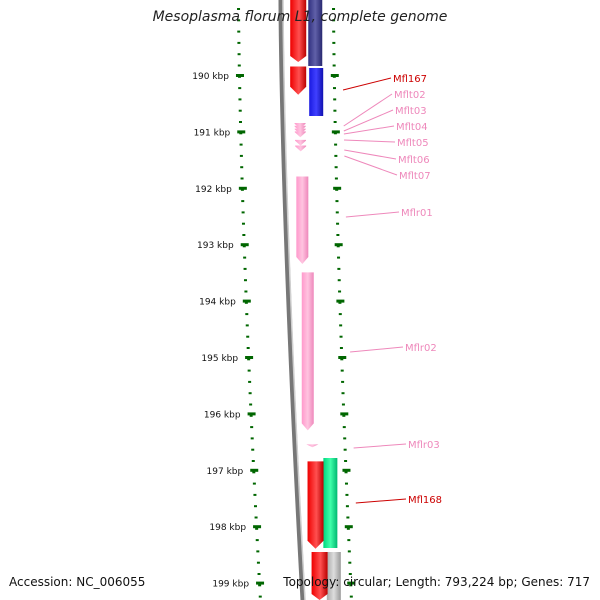  I want to click on feature-track, so click(309, 300).